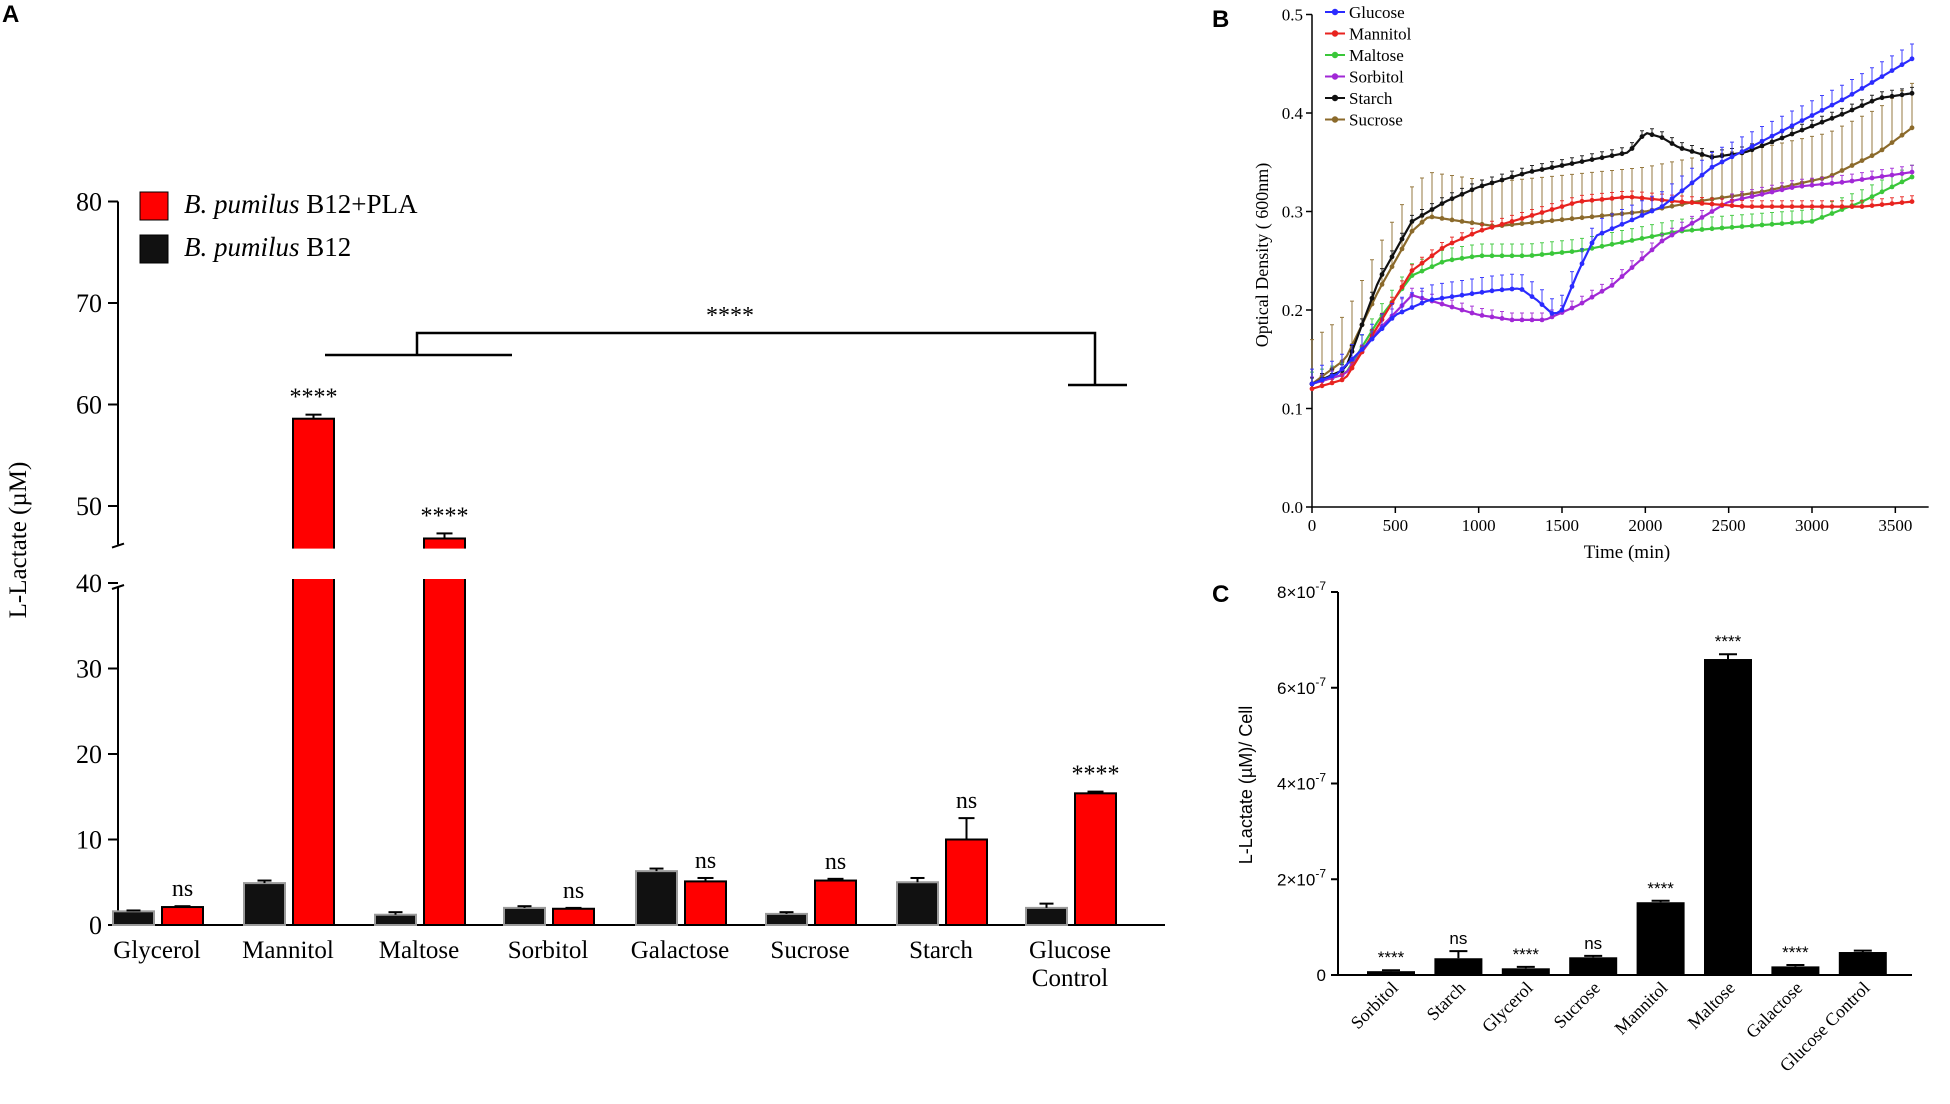 The width and height of the screenshot is (1950, 1104). I want to click on panel-c-y-tick-label: 4×10⁻⁷, so click(1301, 782).